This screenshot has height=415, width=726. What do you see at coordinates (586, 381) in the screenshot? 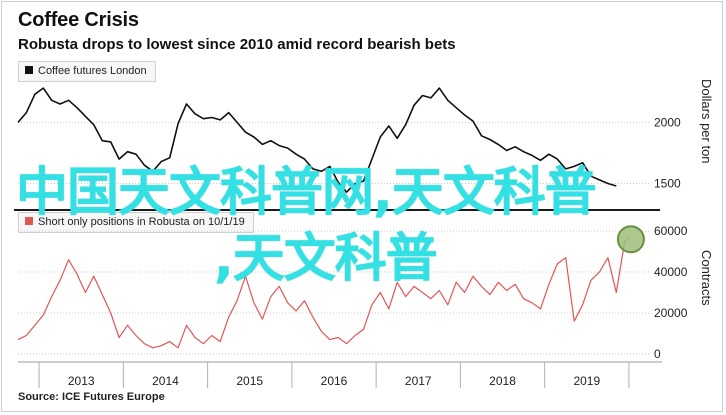
I see `x-tick-label: 2019` at bounding box center [586, 381].